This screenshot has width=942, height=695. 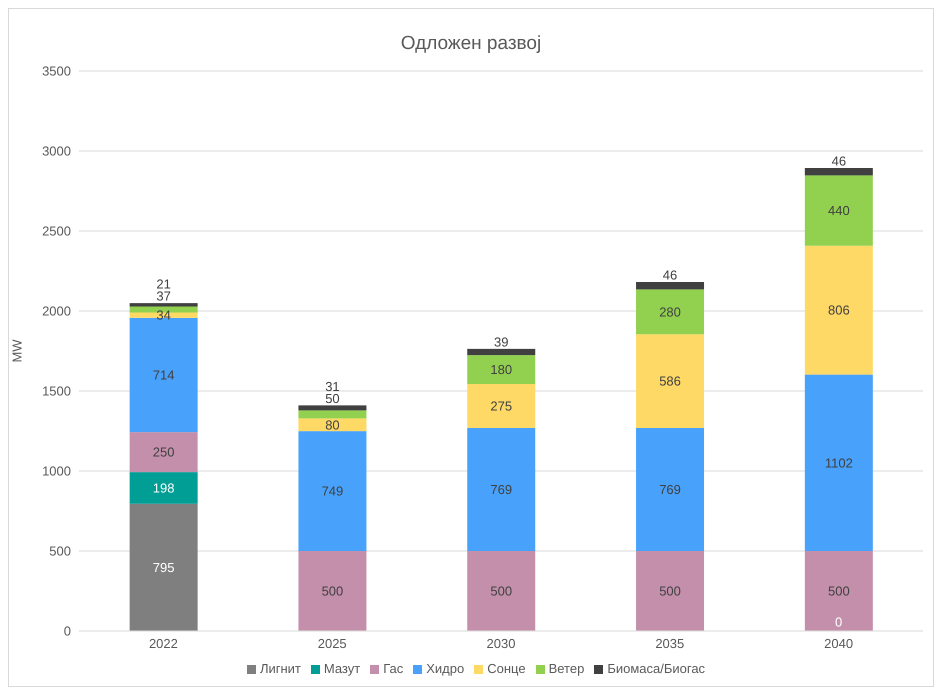 What do you see at coordinates (280, 668) in the screenshot?
I see `legend-label: Лигнит` at bounding box center [280, 668].